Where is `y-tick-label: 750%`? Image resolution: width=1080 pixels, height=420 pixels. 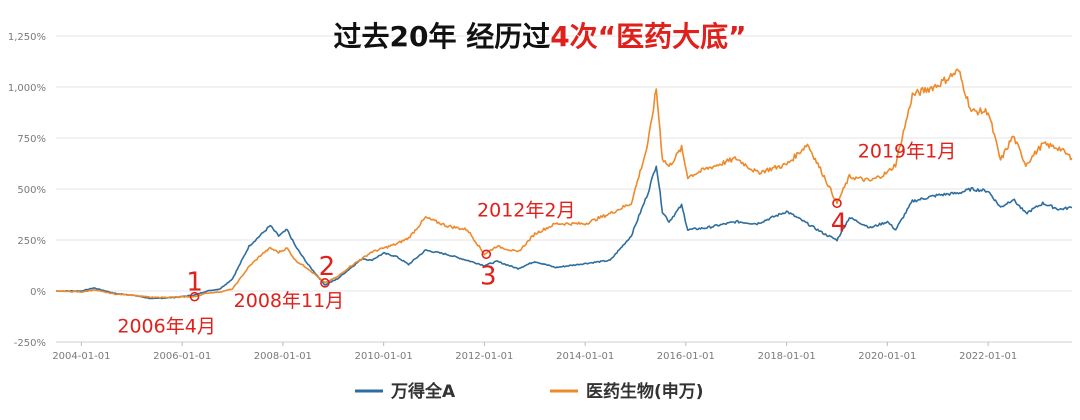 y-tick-label: 750% is located at coordinates (31, 139).